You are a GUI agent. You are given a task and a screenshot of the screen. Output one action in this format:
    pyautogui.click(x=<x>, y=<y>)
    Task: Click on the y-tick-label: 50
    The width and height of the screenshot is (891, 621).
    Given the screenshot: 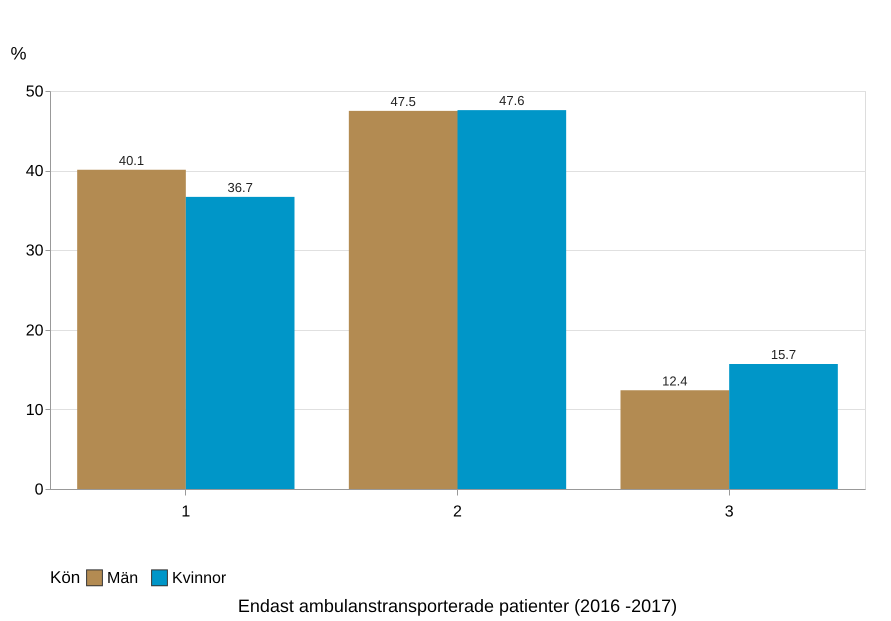 What is the action you would take?
    pyautogui.click(x=35, y=92)
    